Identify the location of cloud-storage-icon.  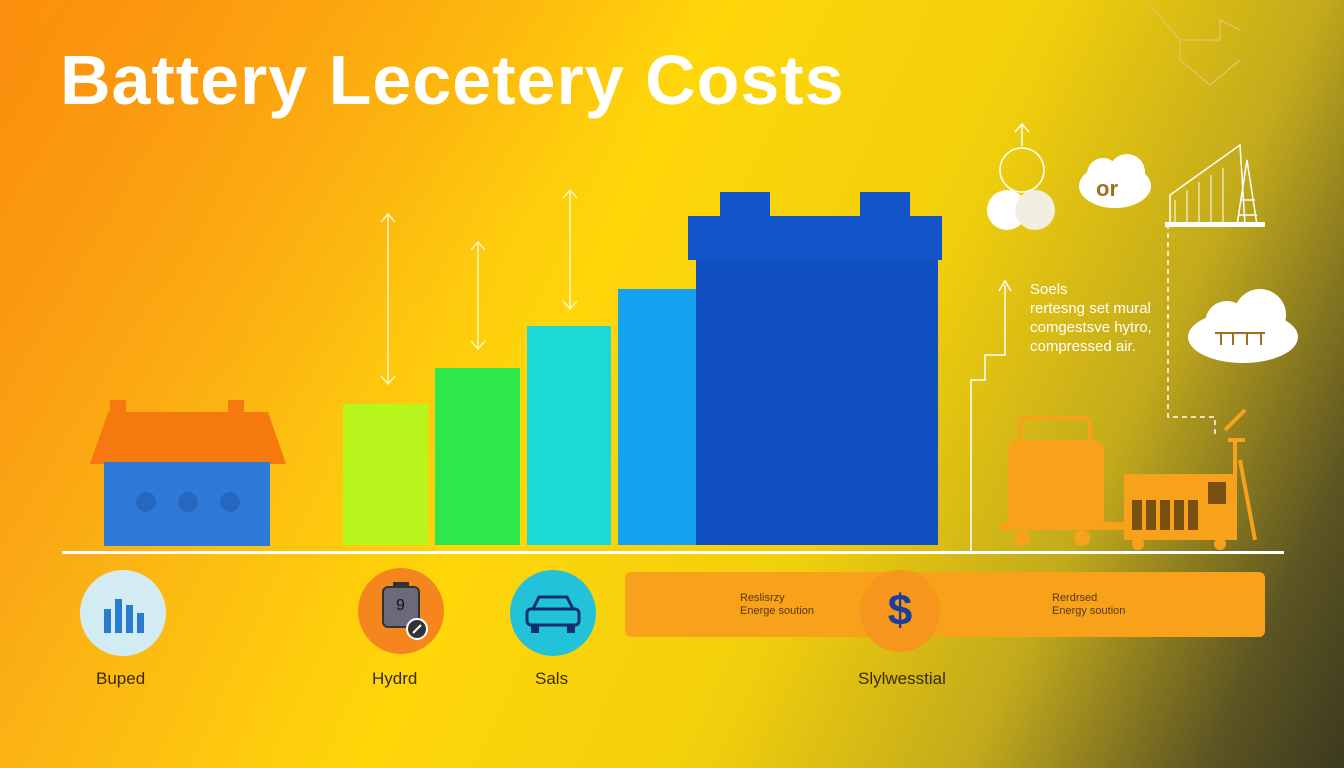
(1243, 326).